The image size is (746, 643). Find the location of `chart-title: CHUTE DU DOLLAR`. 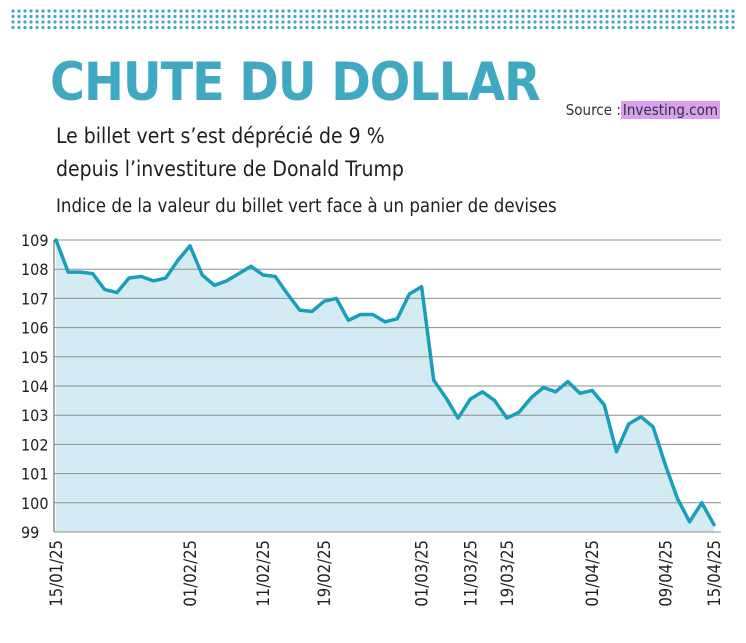

chart-title: CHUTE DU DOLLAR is located at coordinates (295, 82).